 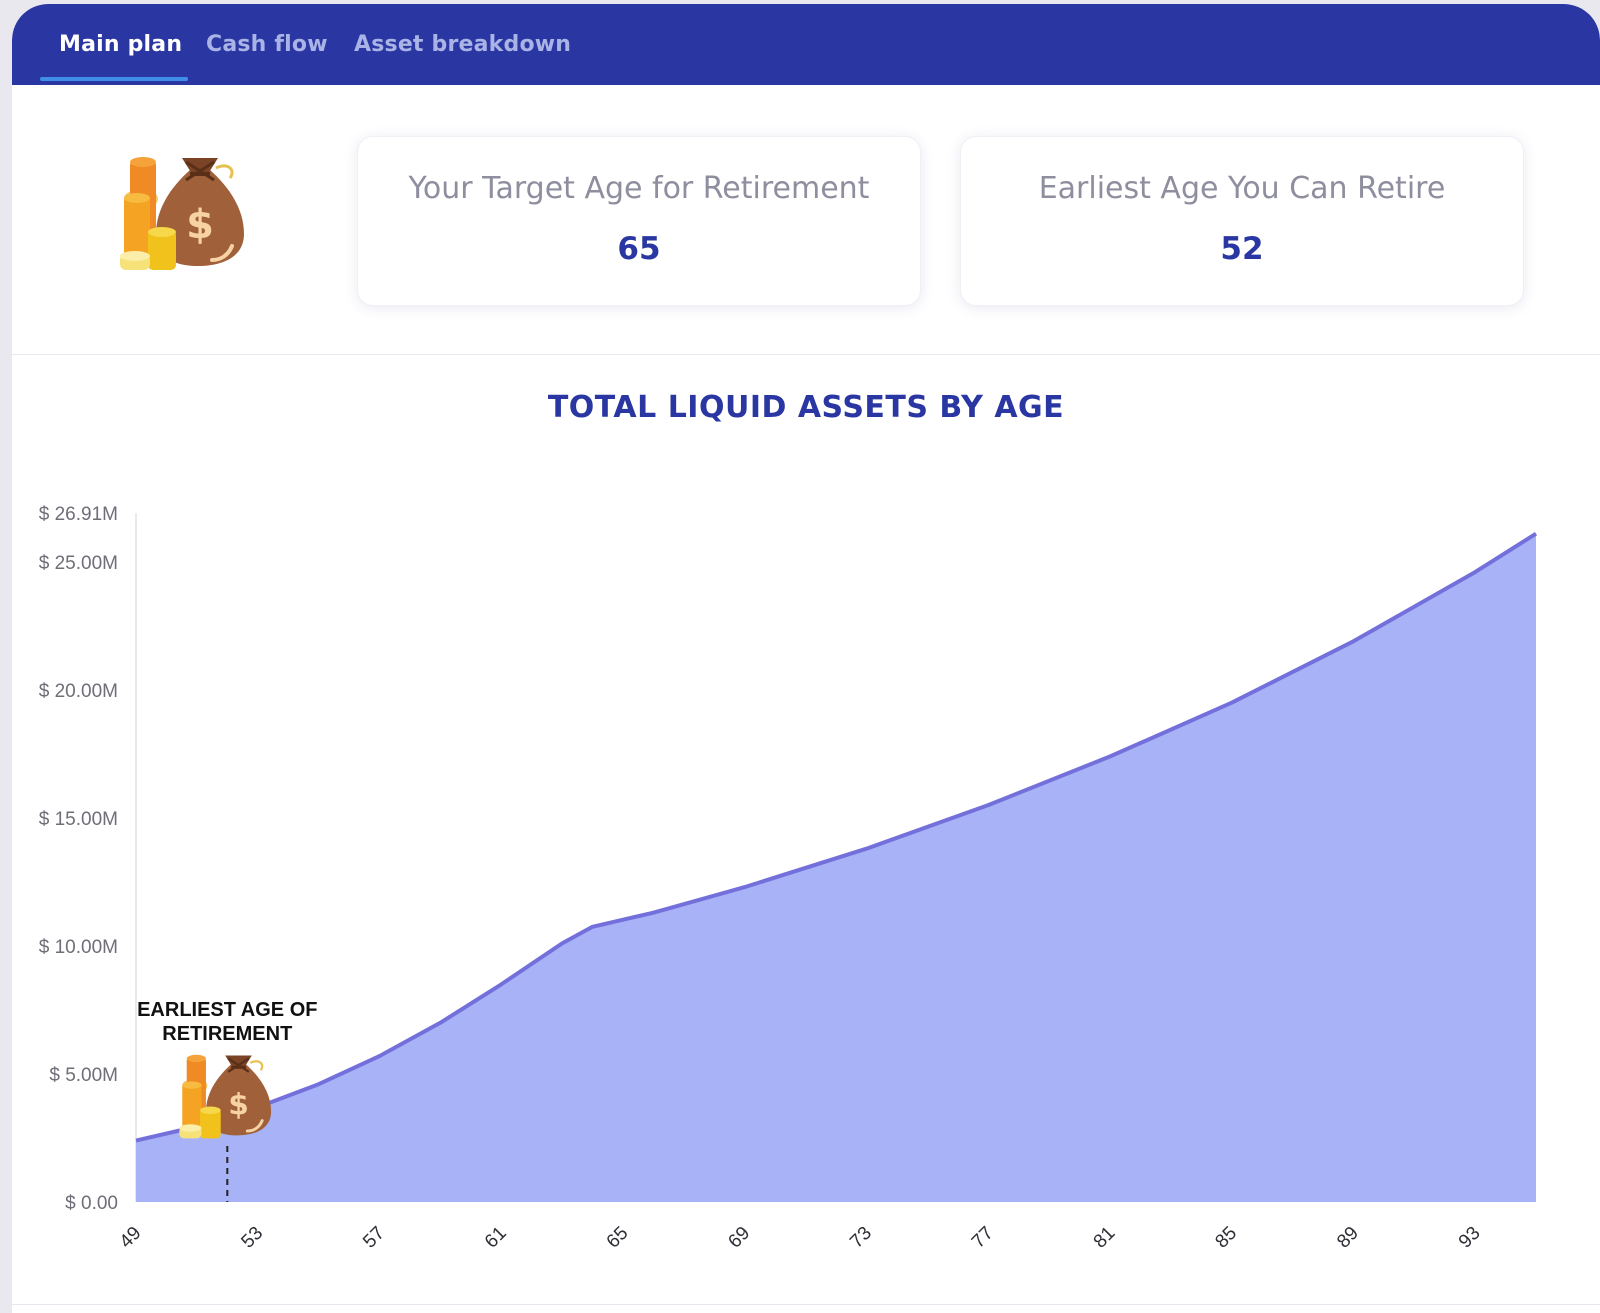 What do you see at coordinates (114, 79) in the screenshot?
I see `active-tab-indicator` at bounding box center [114, 79].